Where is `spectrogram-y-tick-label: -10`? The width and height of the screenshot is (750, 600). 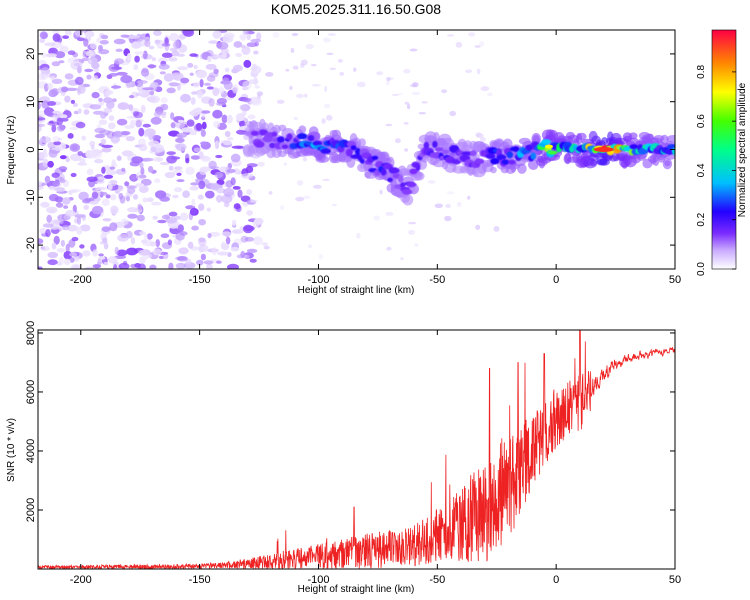
spectrogram-y-tick-label: -10 is located at coordinates (31, 197).